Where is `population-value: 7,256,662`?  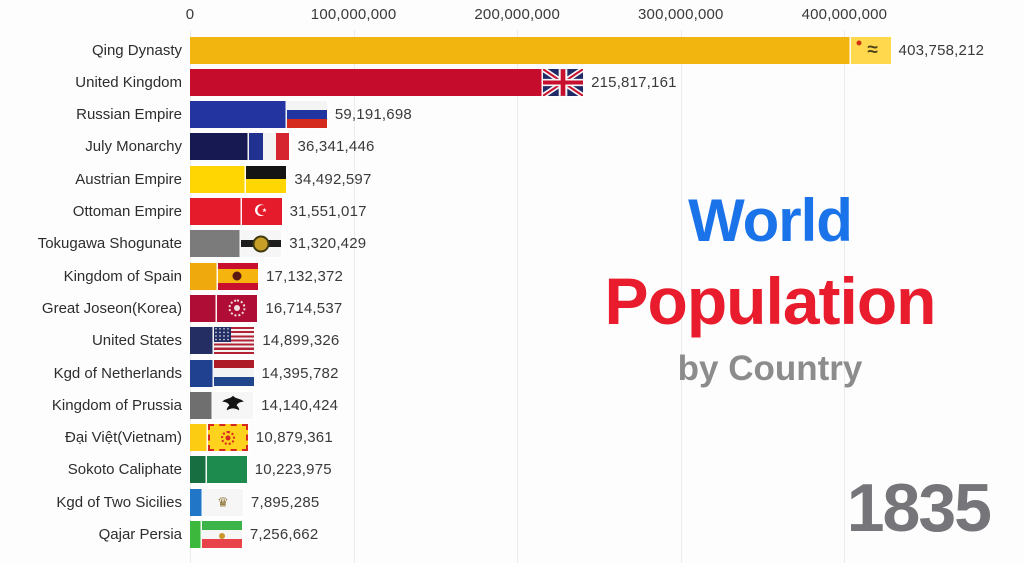 population-value: 7,256,662 is located at coordinates (284, 534).